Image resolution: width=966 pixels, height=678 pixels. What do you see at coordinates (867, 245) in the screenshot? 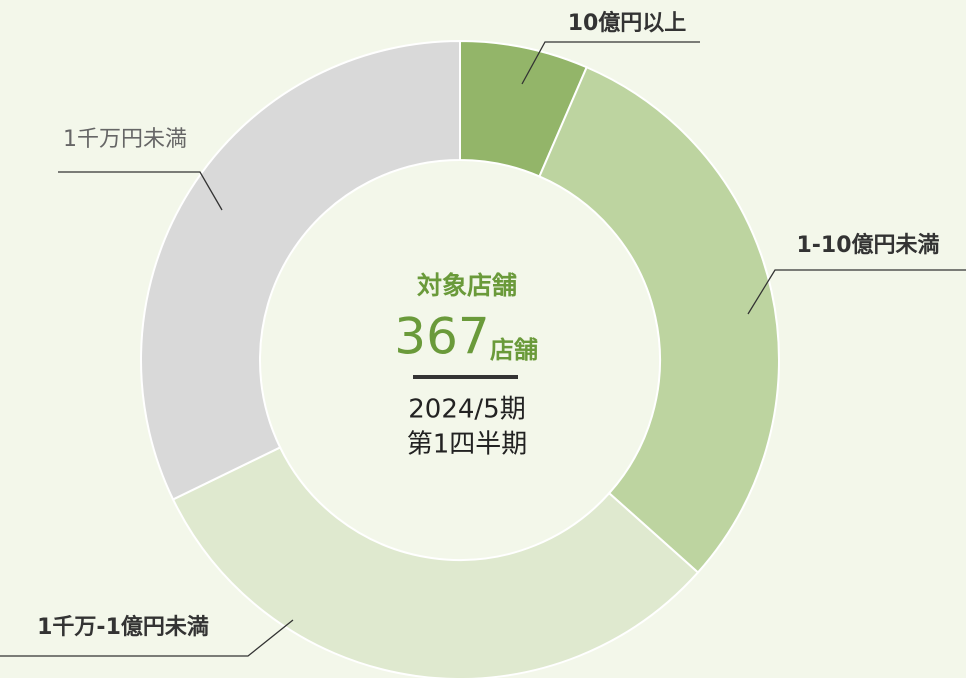
I see `segment-label: 1-10億円未満` at bounding box center [867, 245].